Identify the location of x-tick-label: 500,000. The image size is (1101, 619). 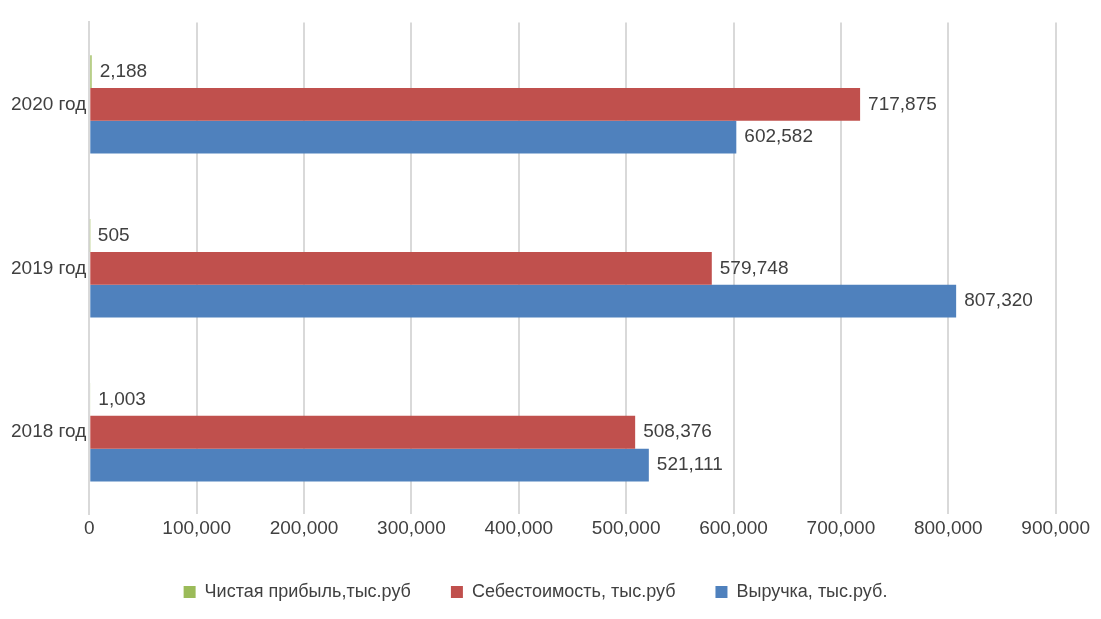
(626, 527).